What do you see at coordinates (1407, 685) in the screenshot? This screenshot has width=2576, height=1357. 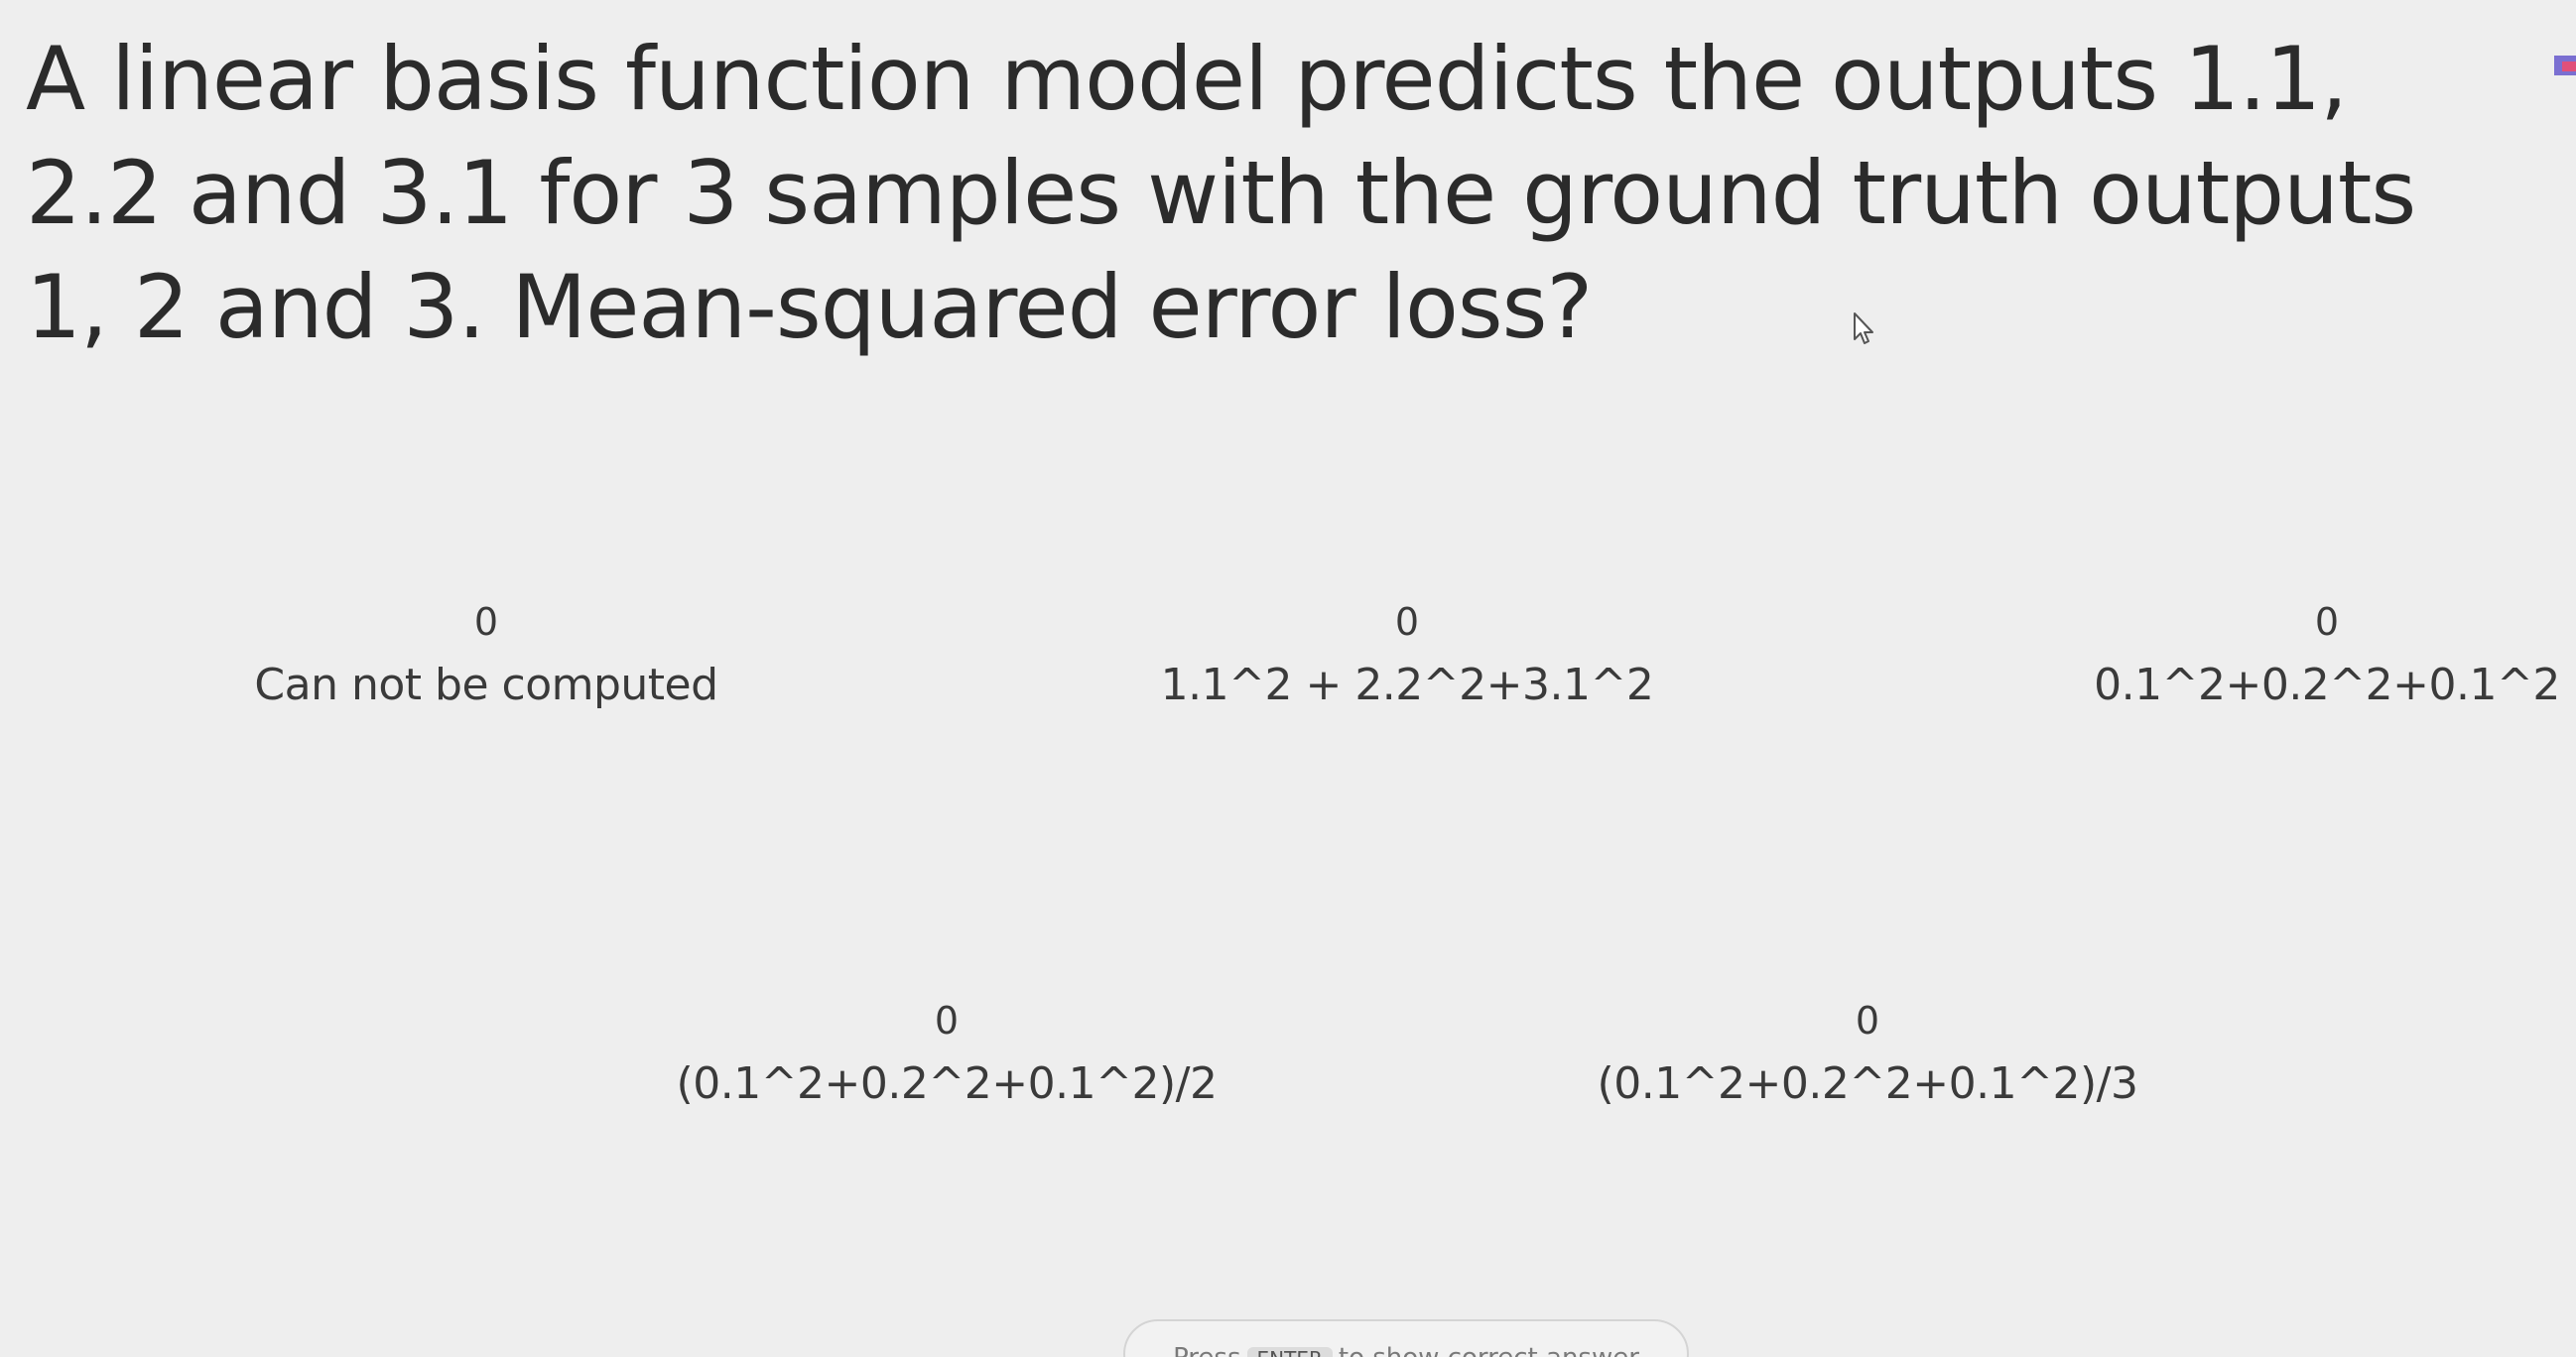 I see `option-label: 1.1^2 + 2.2^2+3.1^2` at bounding box center [1407, 685].